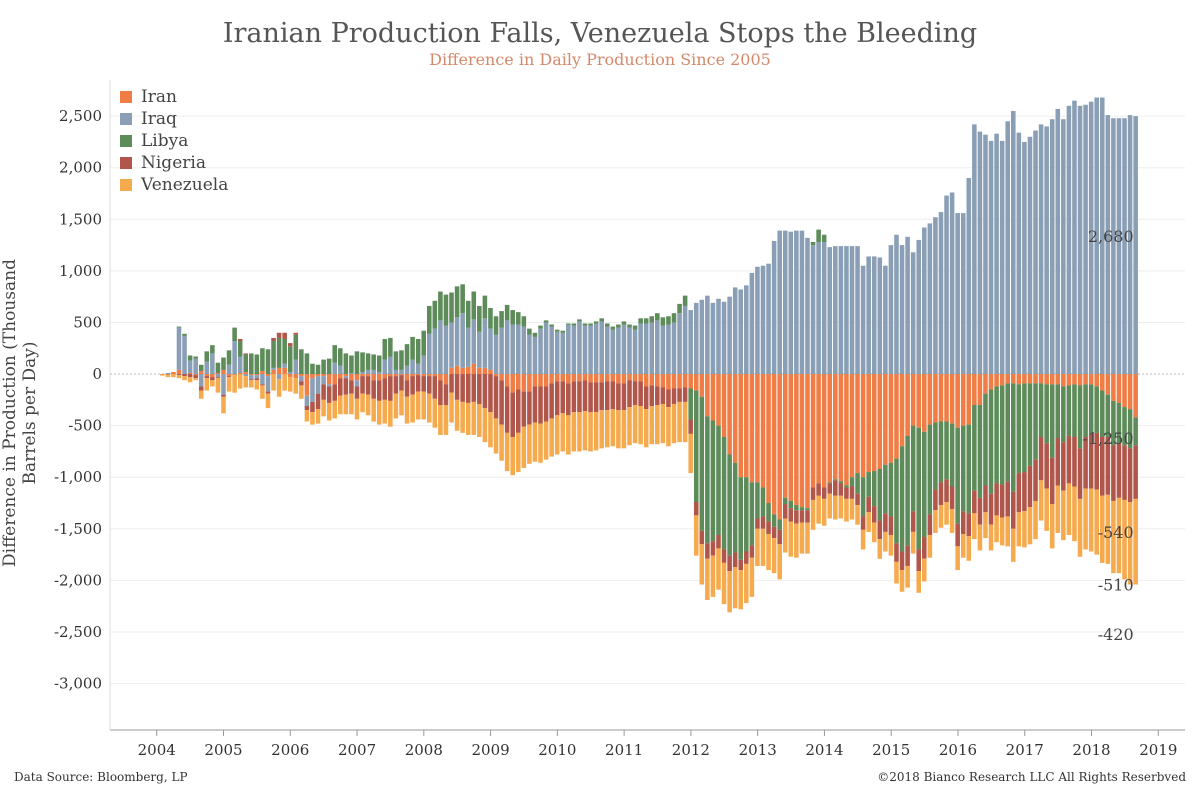  What do you see at coordinates (174, 163) in the screenshot?
I see `legend-item-nigeria: Nigeria` at bounding box center [174, 163].